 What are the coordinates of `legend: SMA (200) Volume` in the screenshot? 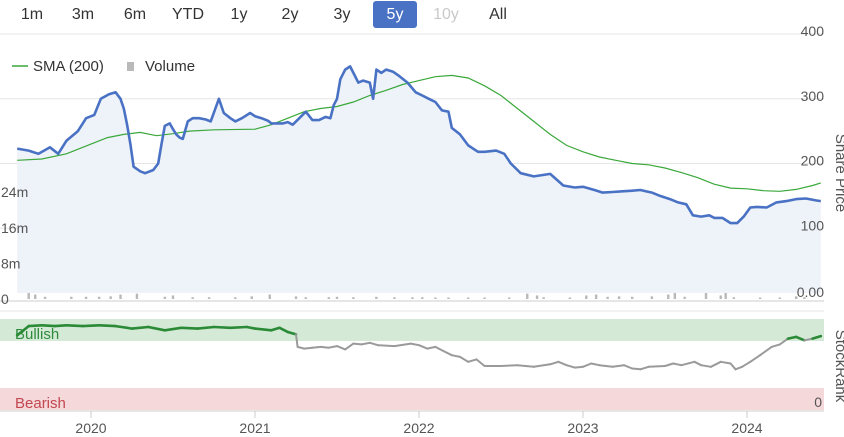 It's located at (103, 66).